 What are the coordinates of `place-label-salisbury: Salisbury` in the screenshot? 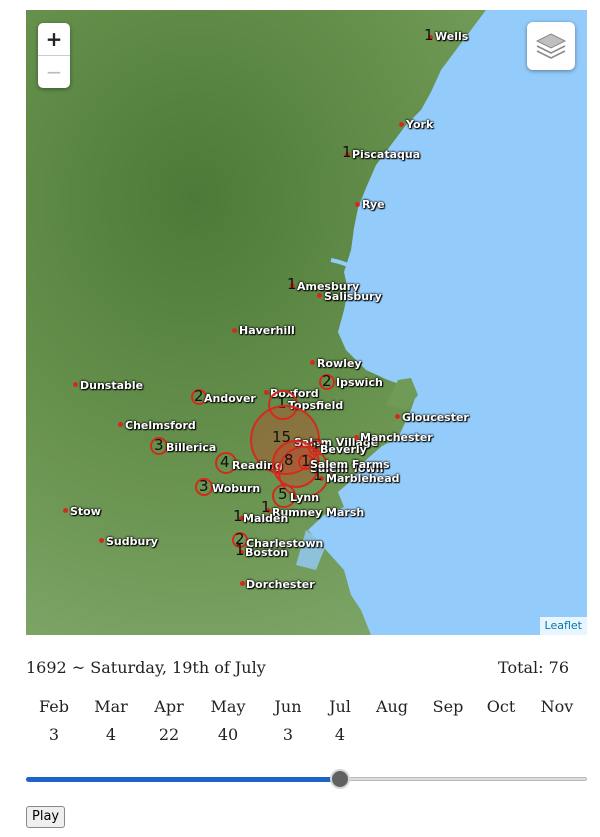 It's located at (353, 296).